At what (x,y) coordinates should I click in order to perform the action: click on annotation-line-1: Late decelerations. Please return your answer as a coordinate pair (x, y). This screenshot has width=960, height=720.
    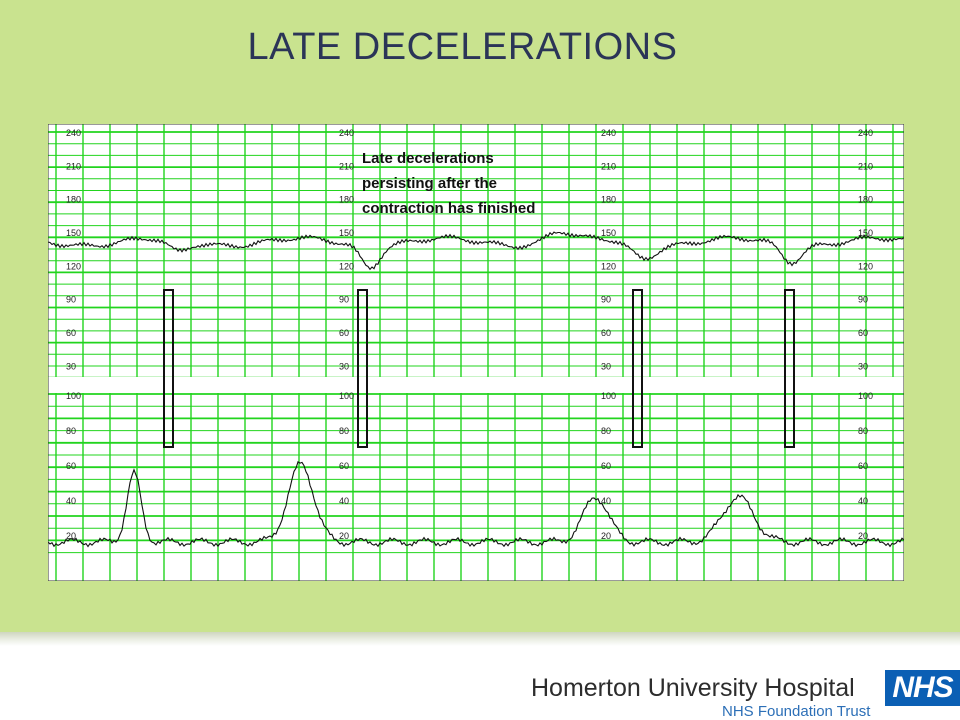
    Looking at the image, I should click on (428, 158).